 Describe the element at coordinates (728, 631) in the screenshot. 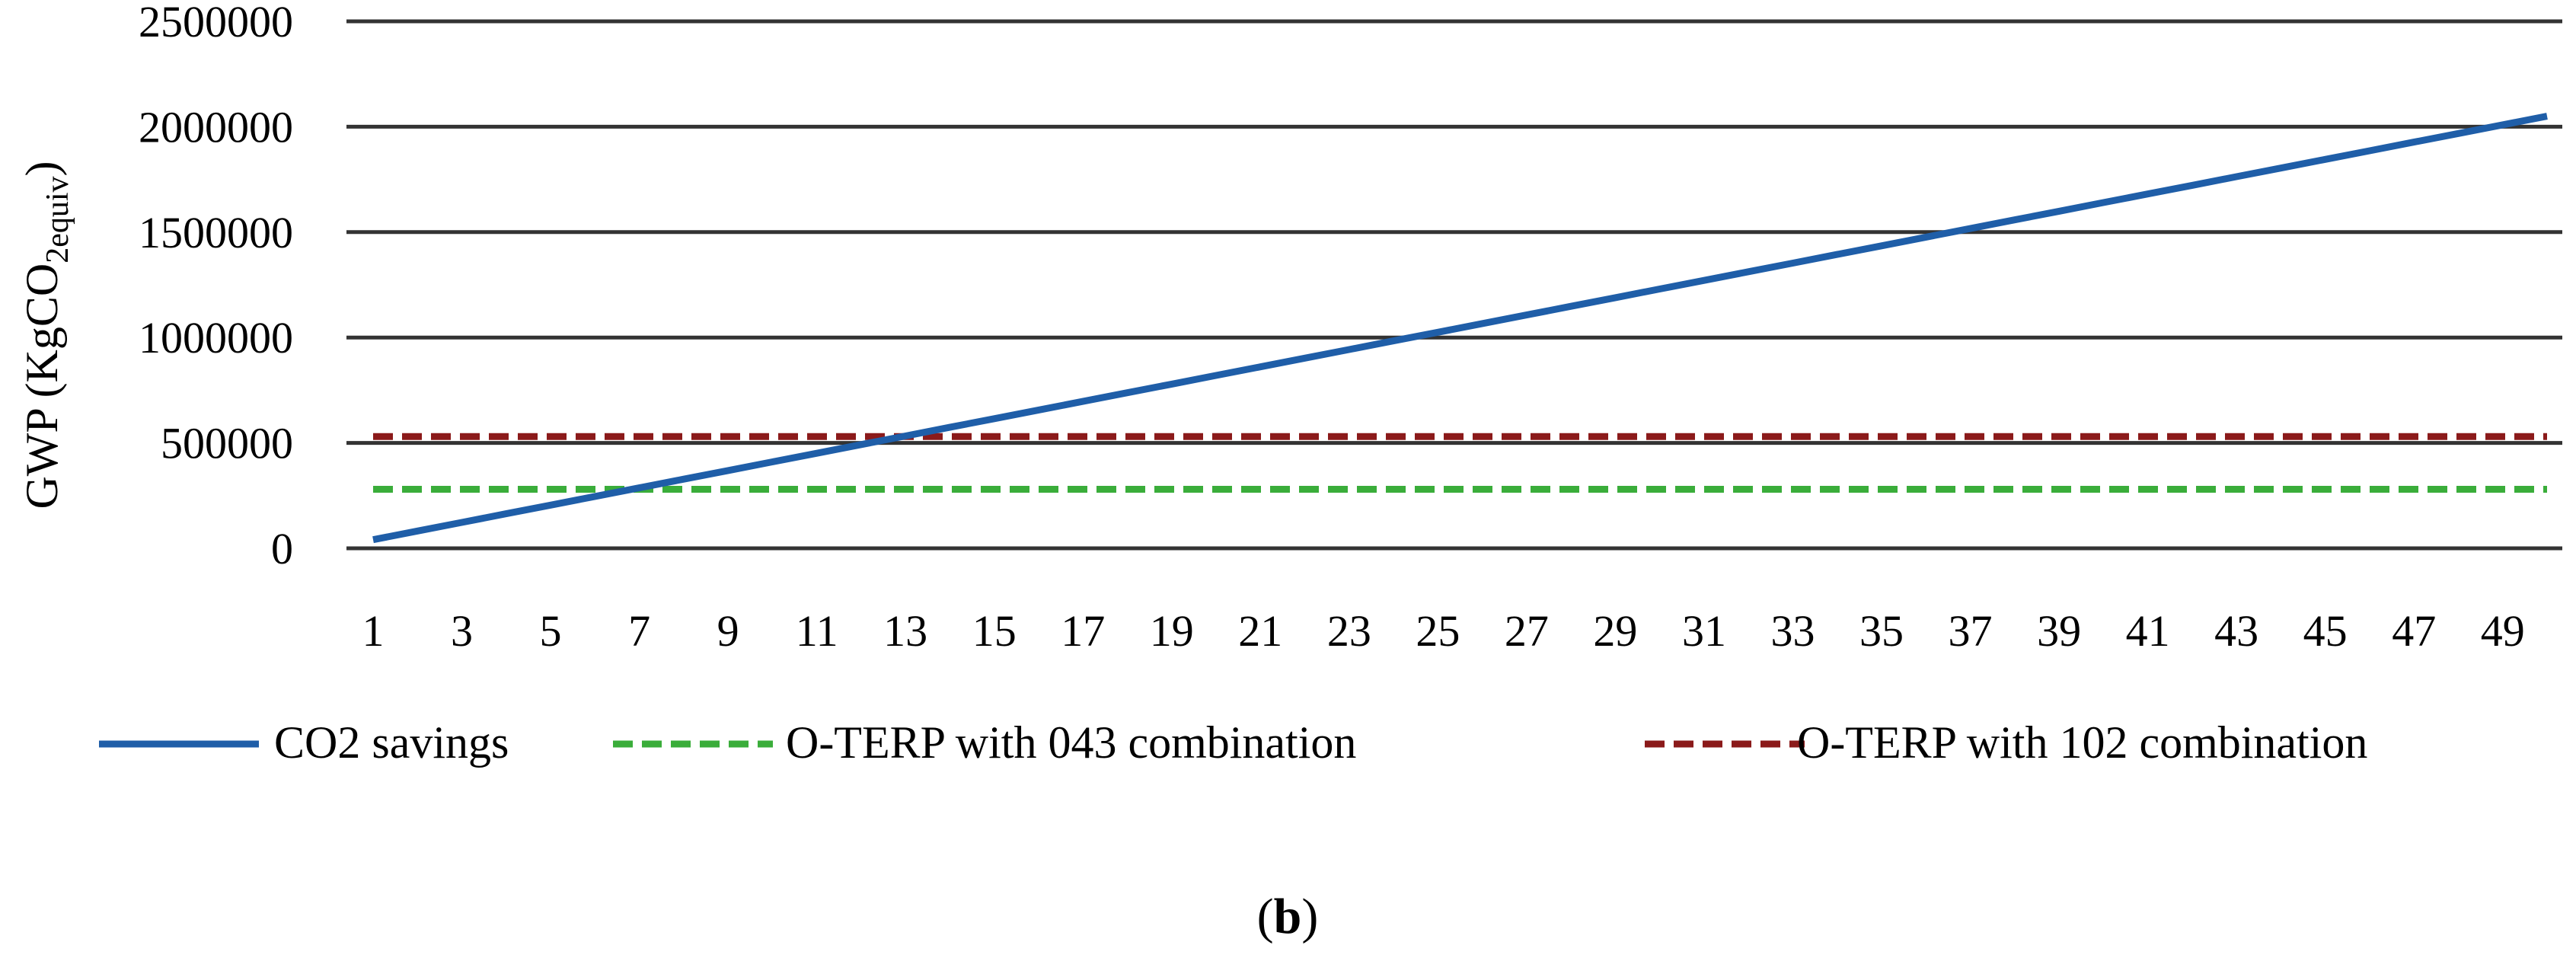

I see `x-tick-label: 9` at that location.